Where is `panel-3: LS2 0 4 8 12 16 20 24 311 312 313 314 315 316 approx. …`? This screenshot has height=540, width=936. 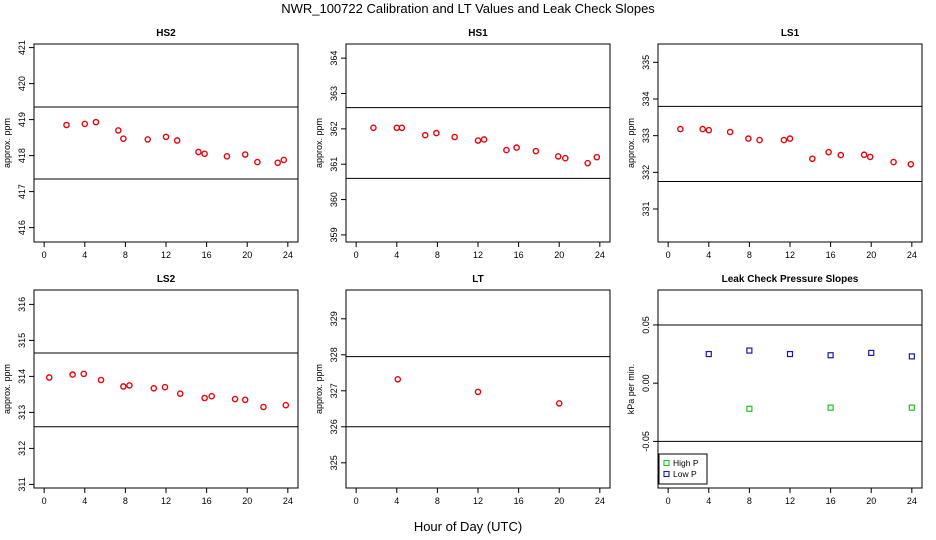 panel-3: LS2 0 4 8 12 16 20 24 311 312 313 314 315 316 approx. … is located at coordinates (150, 390).